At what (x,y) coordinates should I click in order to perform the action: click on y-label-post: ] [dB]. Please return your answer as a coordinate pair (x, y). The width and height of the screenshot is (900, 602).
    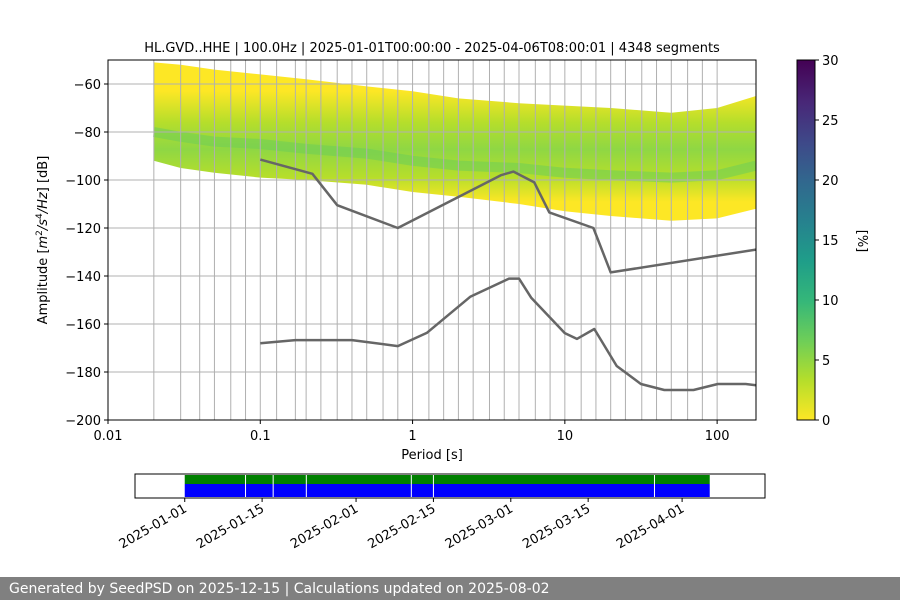
    Looking at the image, I should click on (43, 174).